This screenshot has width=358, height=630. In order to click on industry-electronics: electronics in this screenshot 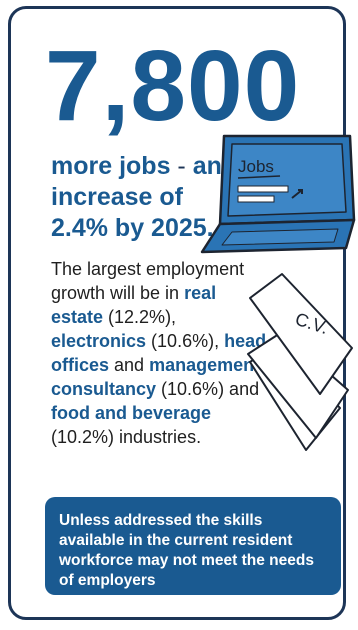, I will do `click(99, 341)`.